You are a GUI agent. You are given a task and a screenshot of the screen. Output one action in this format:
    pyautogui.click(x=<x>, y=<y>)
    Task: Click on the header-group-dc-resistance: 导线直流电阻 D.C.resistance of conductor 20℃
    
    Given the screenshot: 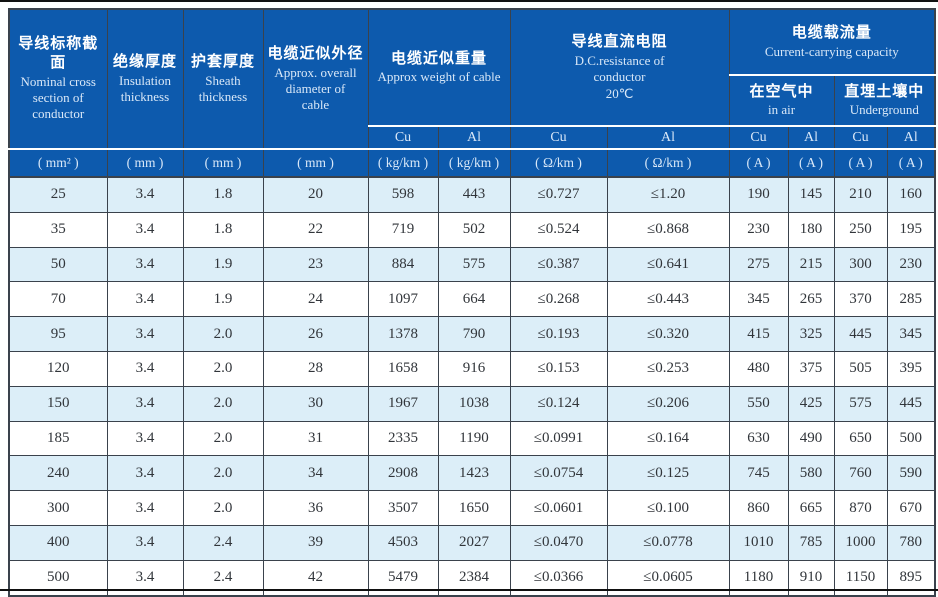 What is the action you would take?
    pyautogui.click(x=619, y=68)
    